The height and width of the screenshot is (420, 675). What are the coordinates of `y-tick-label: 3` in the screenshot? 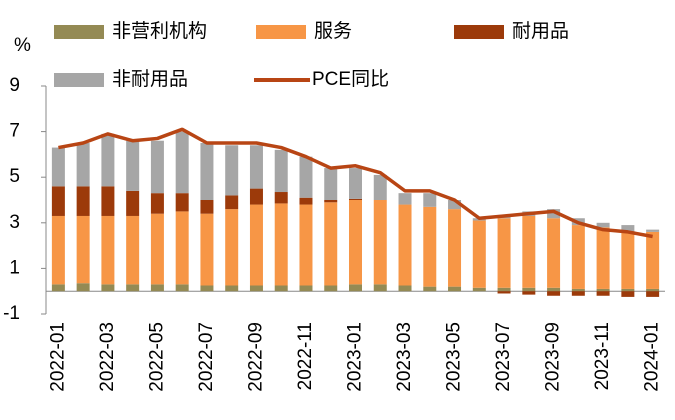 It's located at (14, 222).